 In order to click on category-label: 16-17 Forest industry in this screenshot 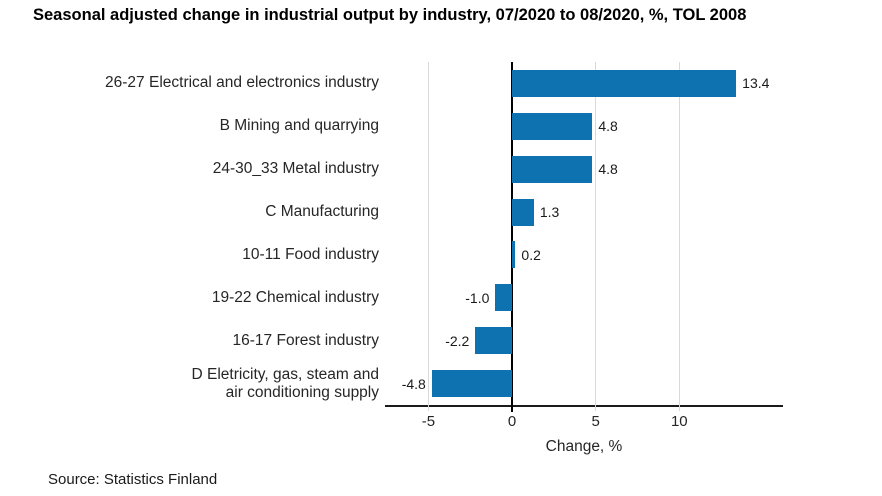, I will do `click(305, 340)`.